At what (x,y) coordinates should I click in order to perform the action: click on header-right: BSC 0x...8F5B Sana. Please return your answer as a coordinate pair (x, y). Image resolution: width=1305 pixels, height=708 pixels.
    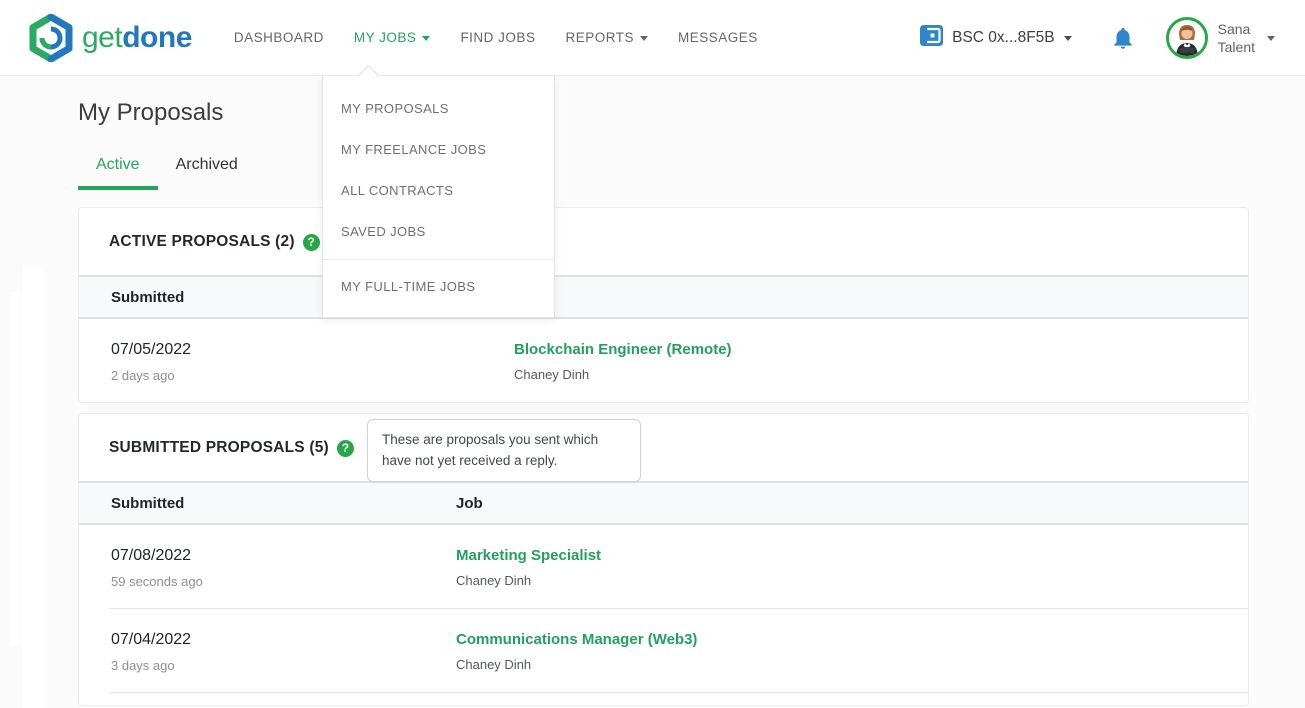
    Looking at the image, I should click on (1097, 37).